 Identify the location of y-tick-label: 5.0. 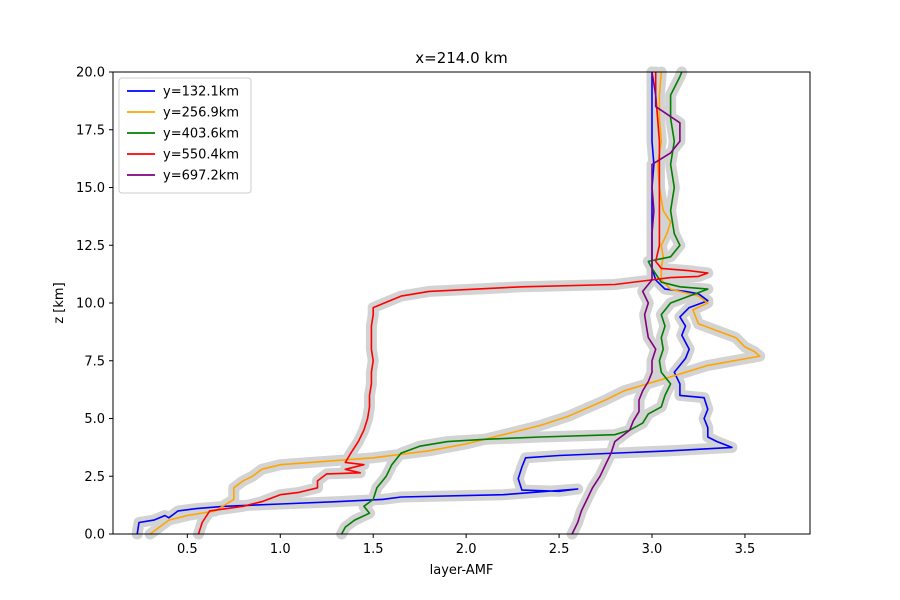
(94, 419).